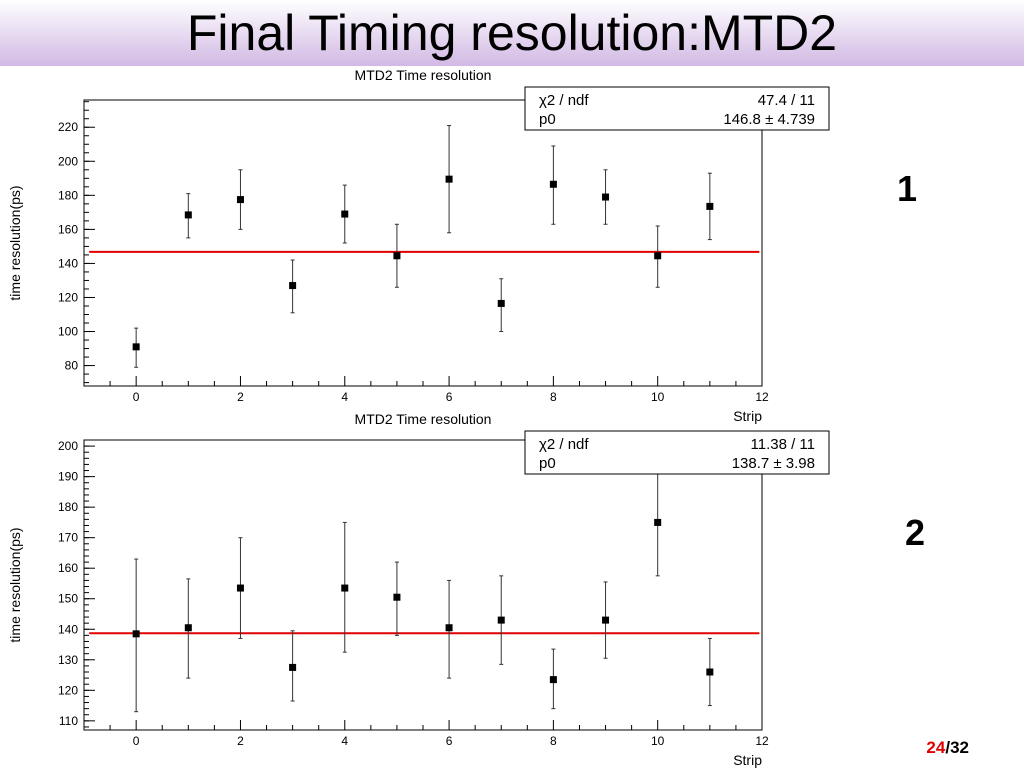 This screenshot has width=1024, height=768. I want to click on y-tick-label: 170, so click(68, 538).